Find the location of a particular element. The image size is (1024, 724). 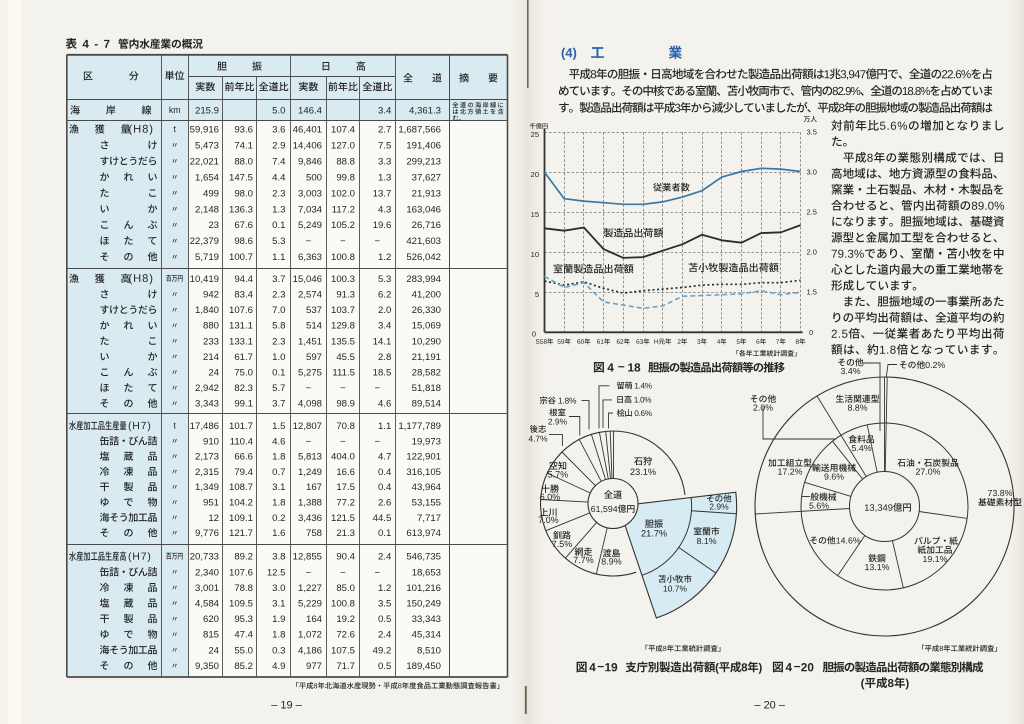

svg-text: 2.7 is located at coordinates (384, 130).